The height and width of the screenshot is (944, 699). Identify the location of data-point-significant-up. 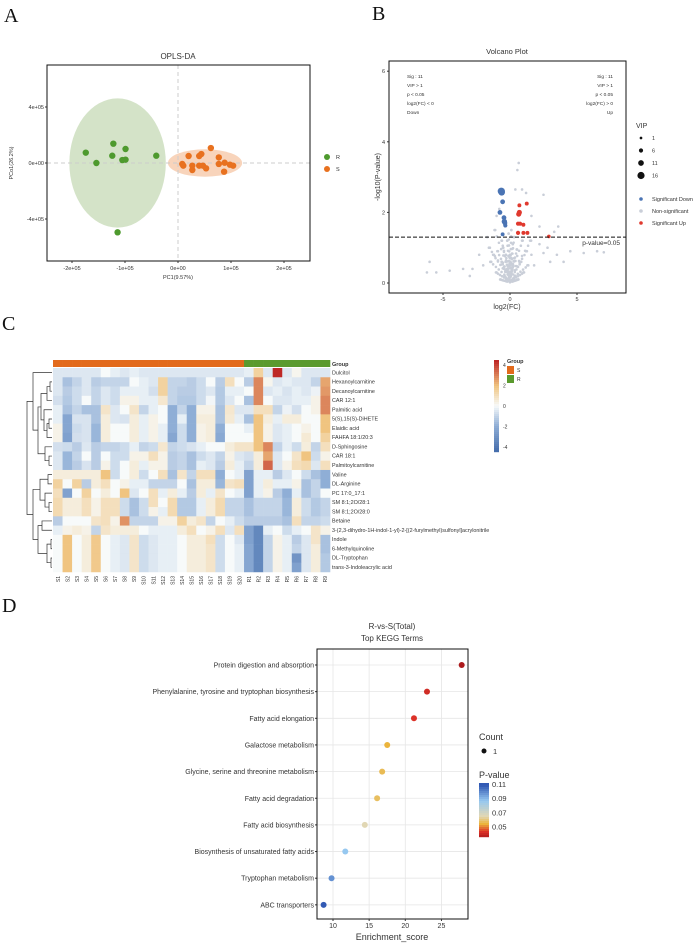
(549, 236).